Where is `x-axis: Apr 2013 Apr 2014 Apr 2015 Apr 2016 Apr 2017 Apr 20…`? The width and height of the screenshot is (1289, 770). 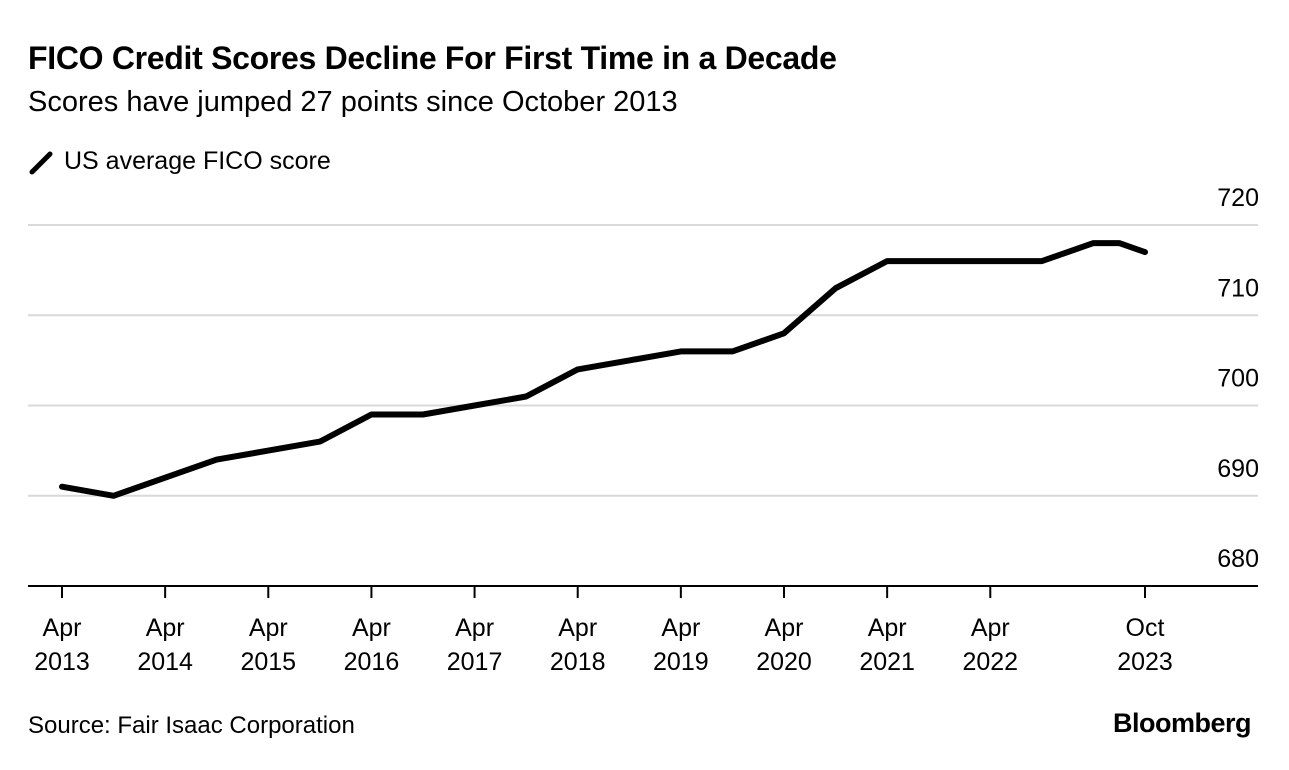 x-axis: Apr 2013 Apr 2014 Apr 2015 Apr 2016 Apr 2017 Apr 20… is located at coordinates (643, 630).